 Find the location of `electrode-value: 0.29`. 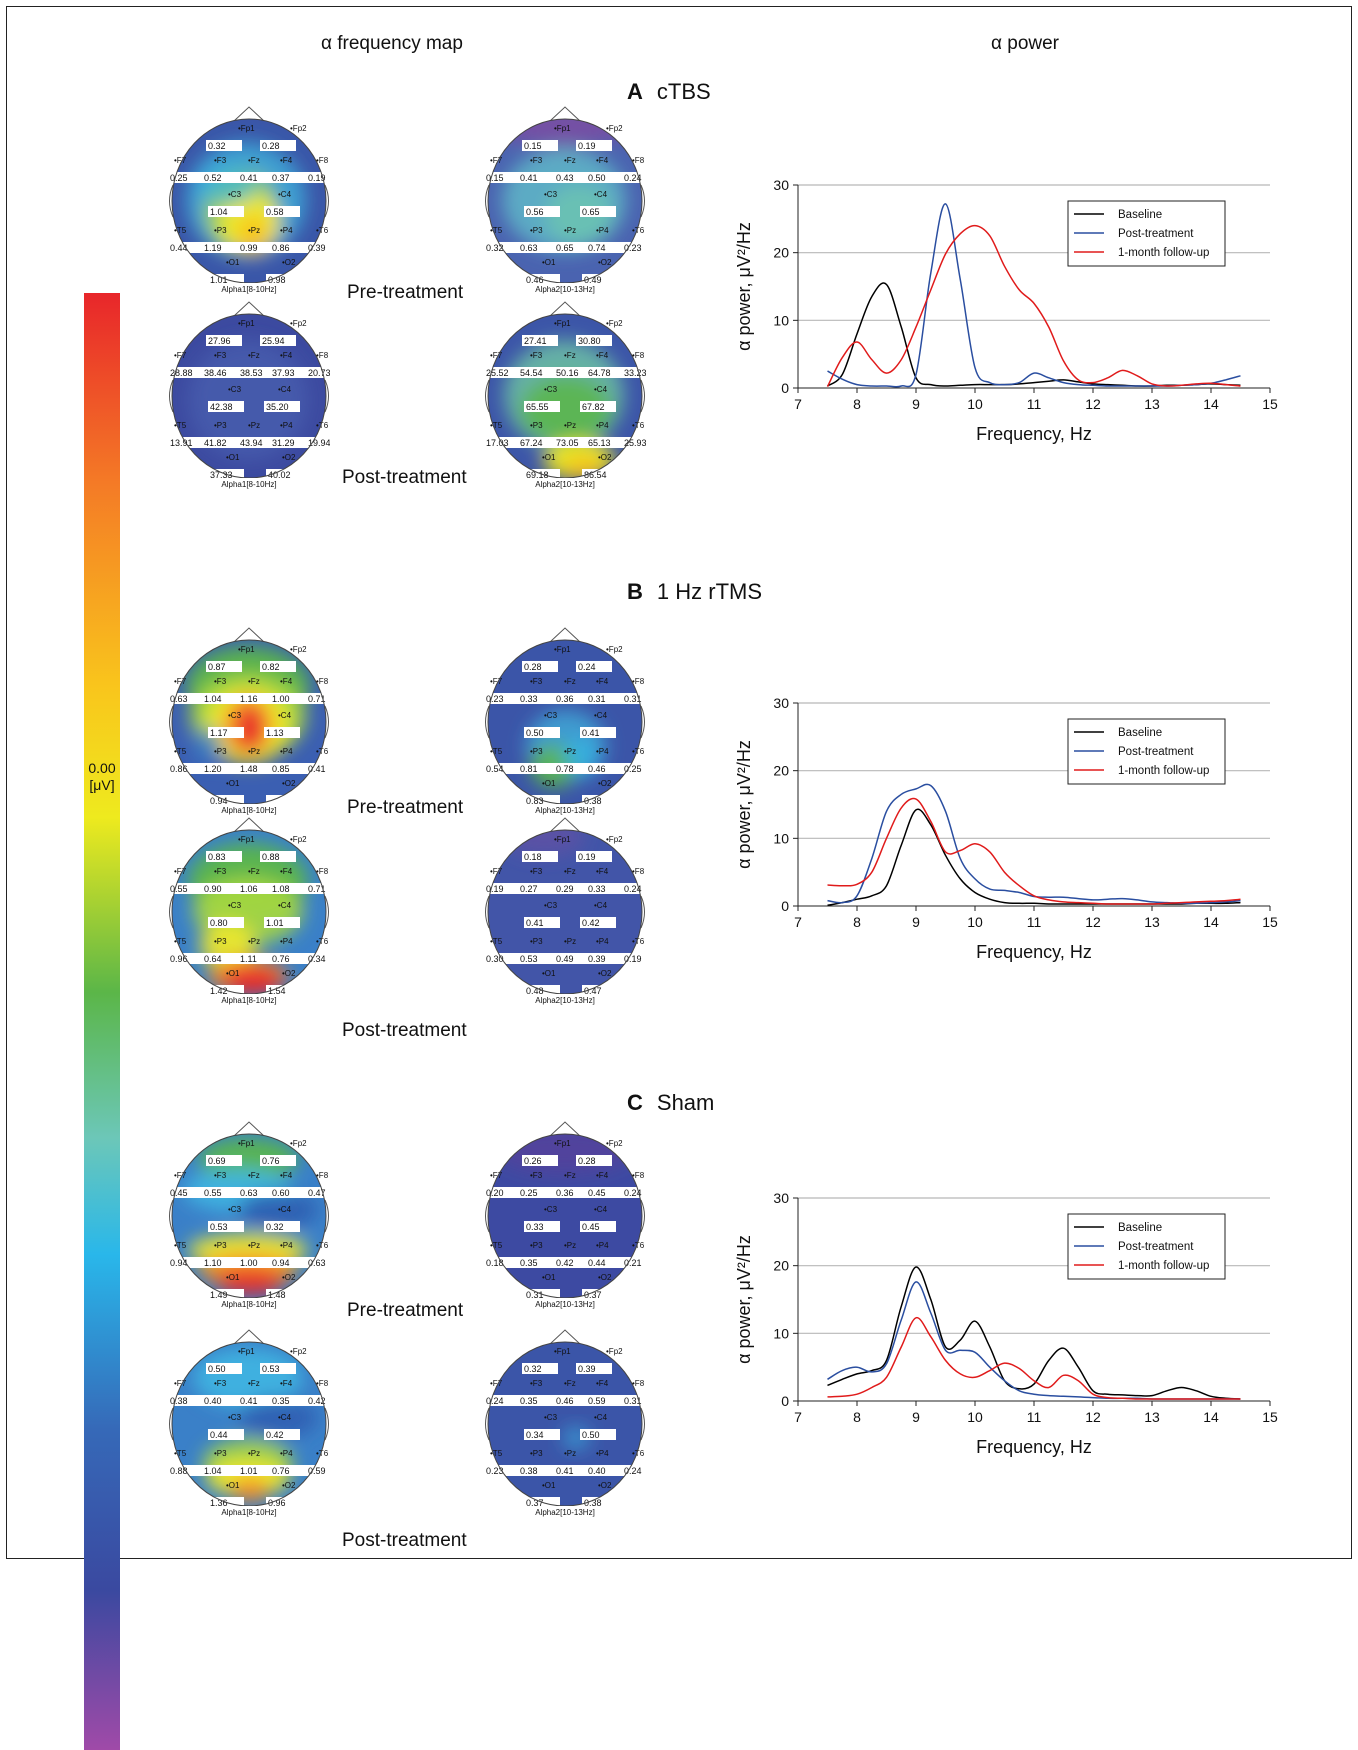

electrode-value: 0.29 is located at coordinates (565, 889).